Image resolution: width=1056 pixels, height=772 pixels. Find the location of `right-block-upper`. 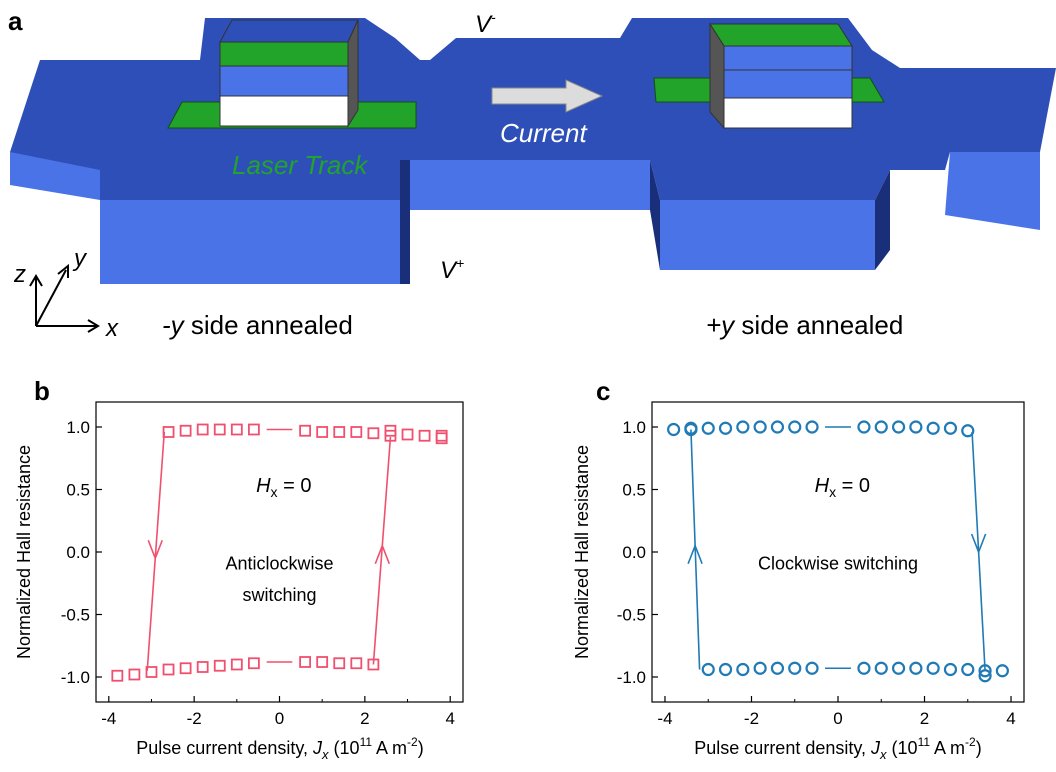

right-block-upper is located at coordinates (788, 58).